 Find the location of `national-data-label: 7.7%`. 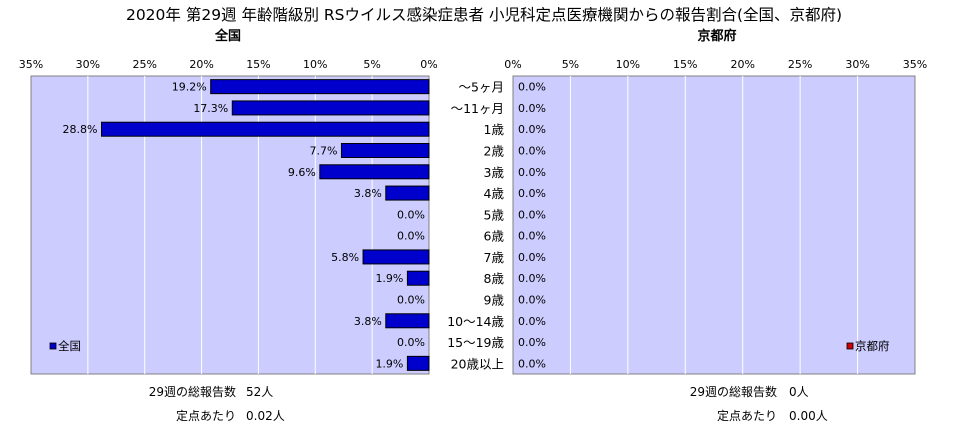

national-data-label: 7.7% is located at coordinates (323, 151).